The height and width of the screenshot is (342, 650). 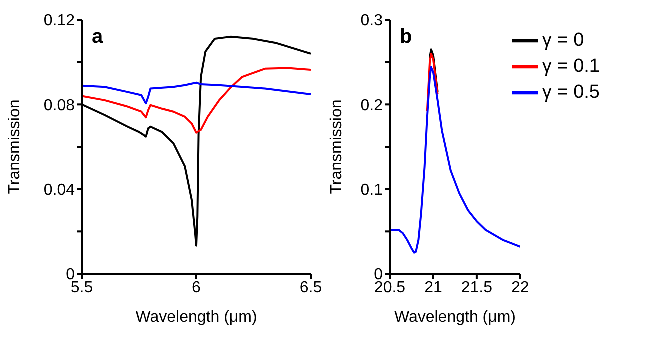 What do you see at coordinates (197, 287) in the screenshot?
I see `x-tick-label: 6` at bounding box center [197, 287].